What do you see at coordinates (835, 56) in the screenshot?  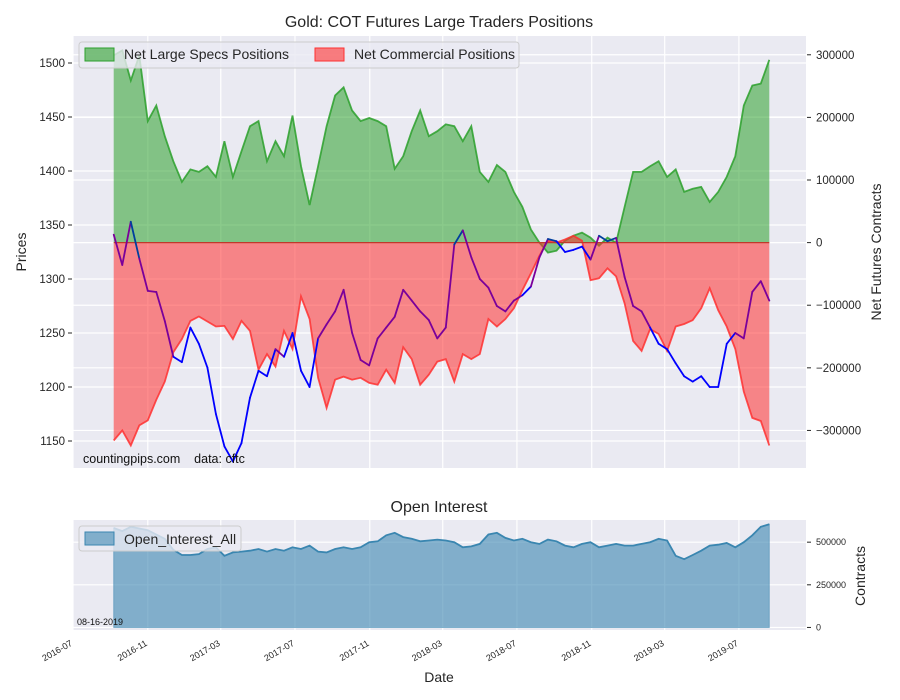 I see `right-tick-label: 300000` at bounding box center [835, 56].